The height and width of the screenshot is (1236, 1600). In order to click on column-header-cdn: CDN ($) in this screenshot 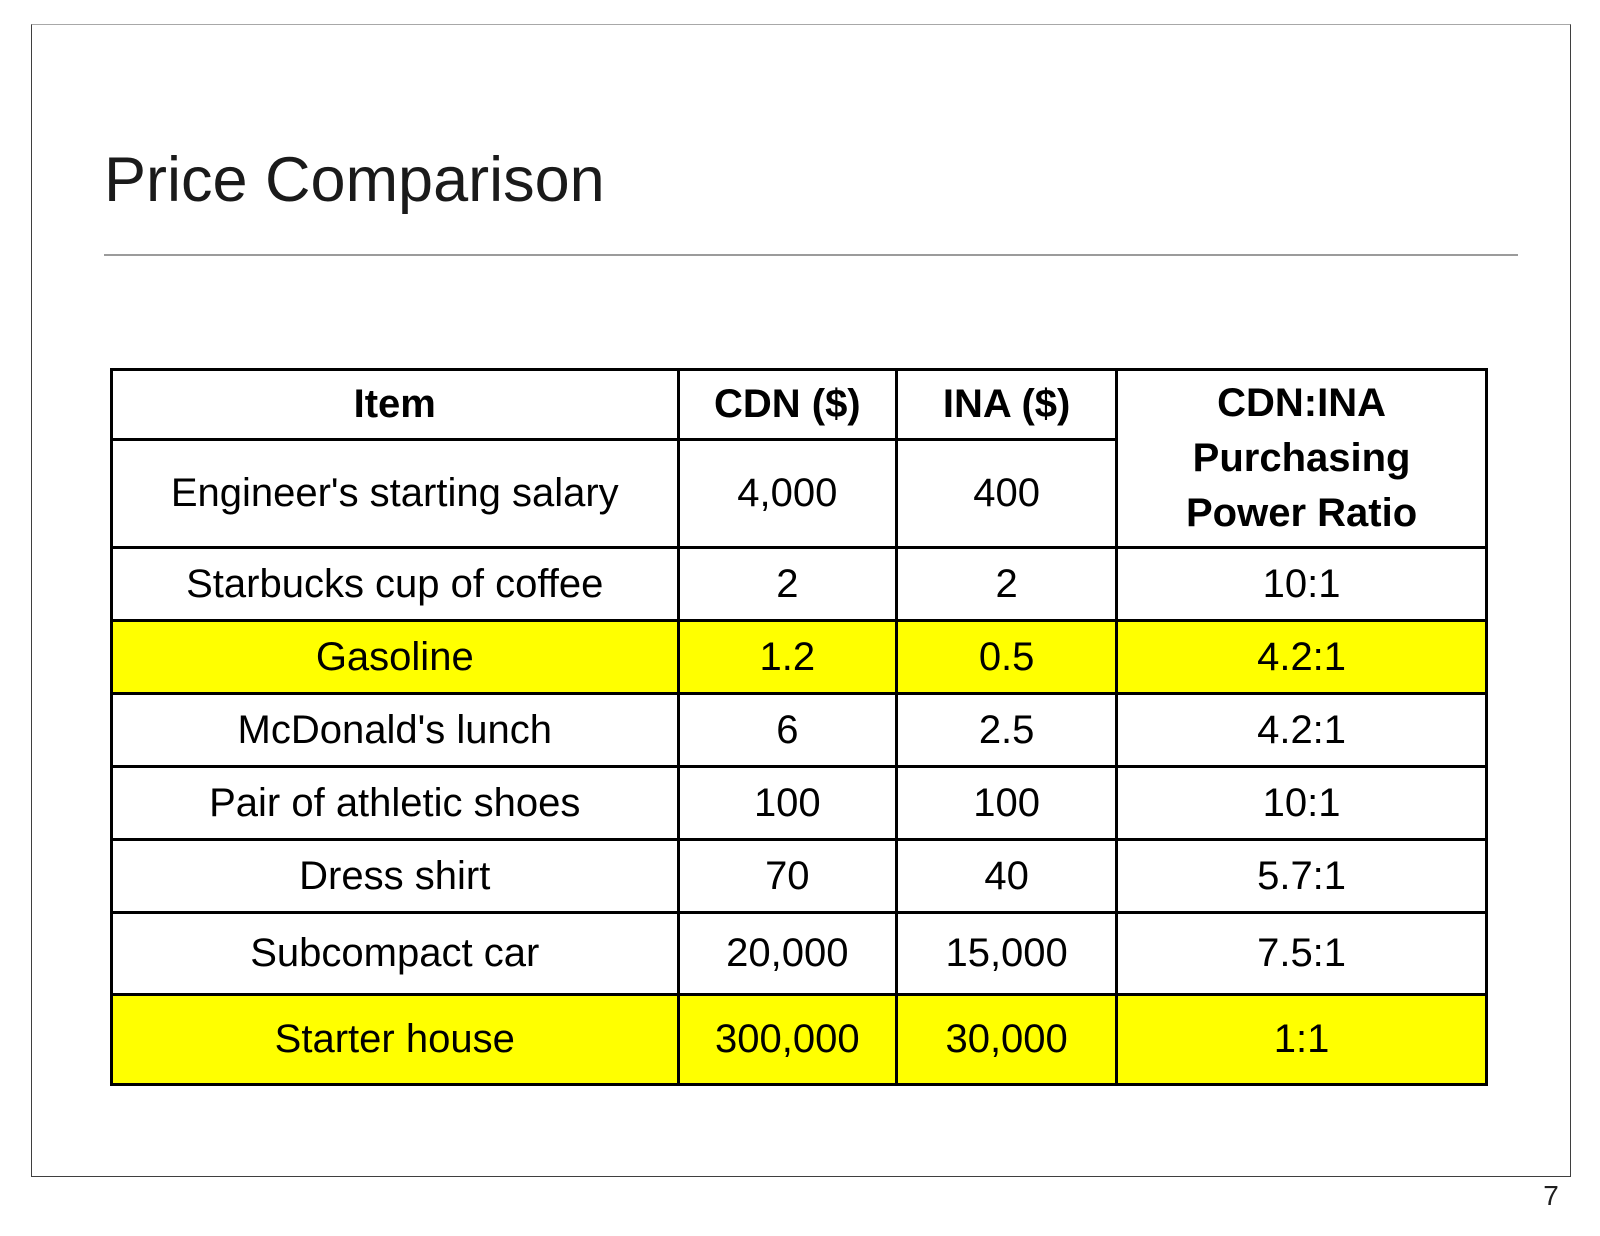, I will do `click(787, 404)`.